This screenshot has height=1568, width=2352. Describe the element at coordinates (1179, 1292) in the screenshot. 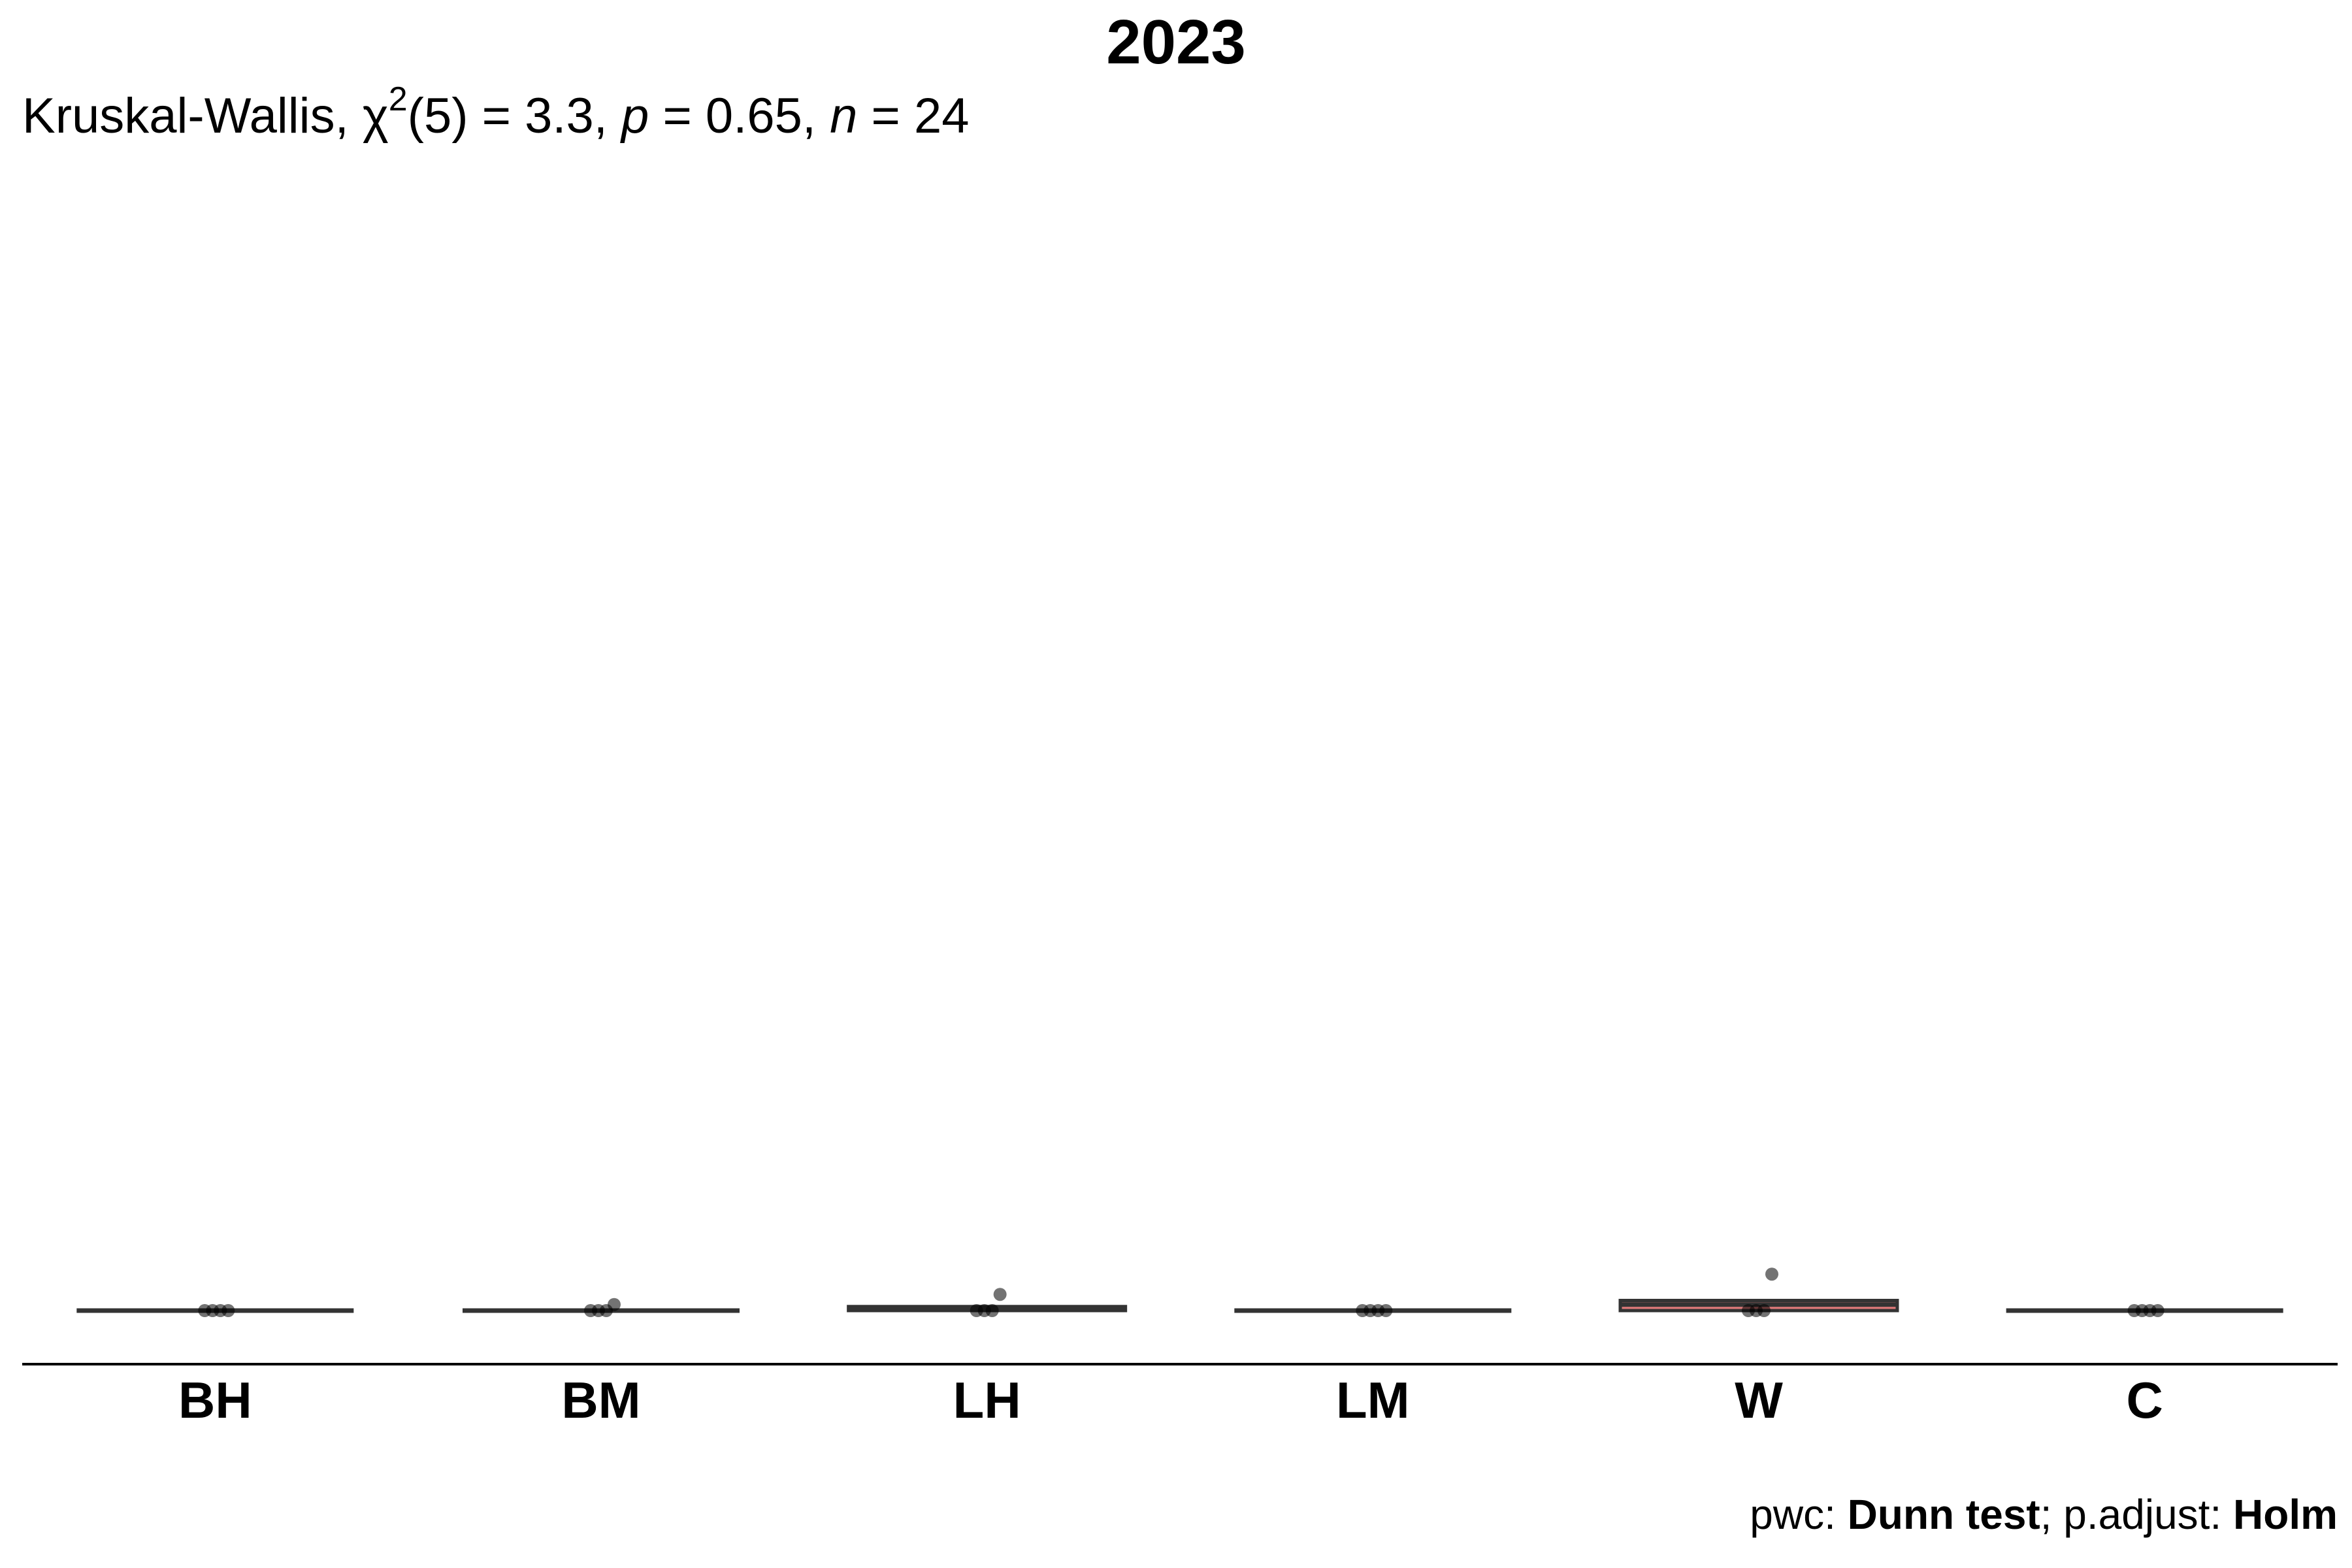

I see `box-layer` at that location.